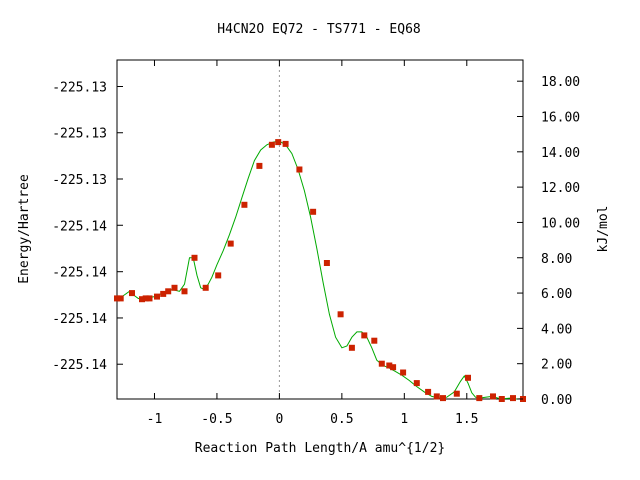 The image size is (640, 480). I want to click on y-right-tick-label: 8.00, so click(556, 259).